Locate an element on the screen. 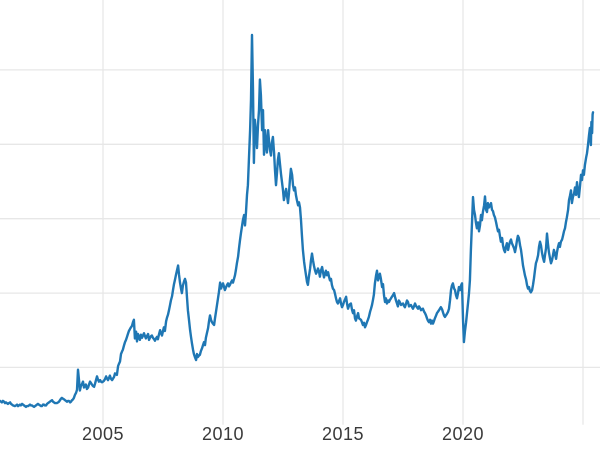 The image size is (600, 450). x-tick-label: 2005 is located at coordinates (103, 434).